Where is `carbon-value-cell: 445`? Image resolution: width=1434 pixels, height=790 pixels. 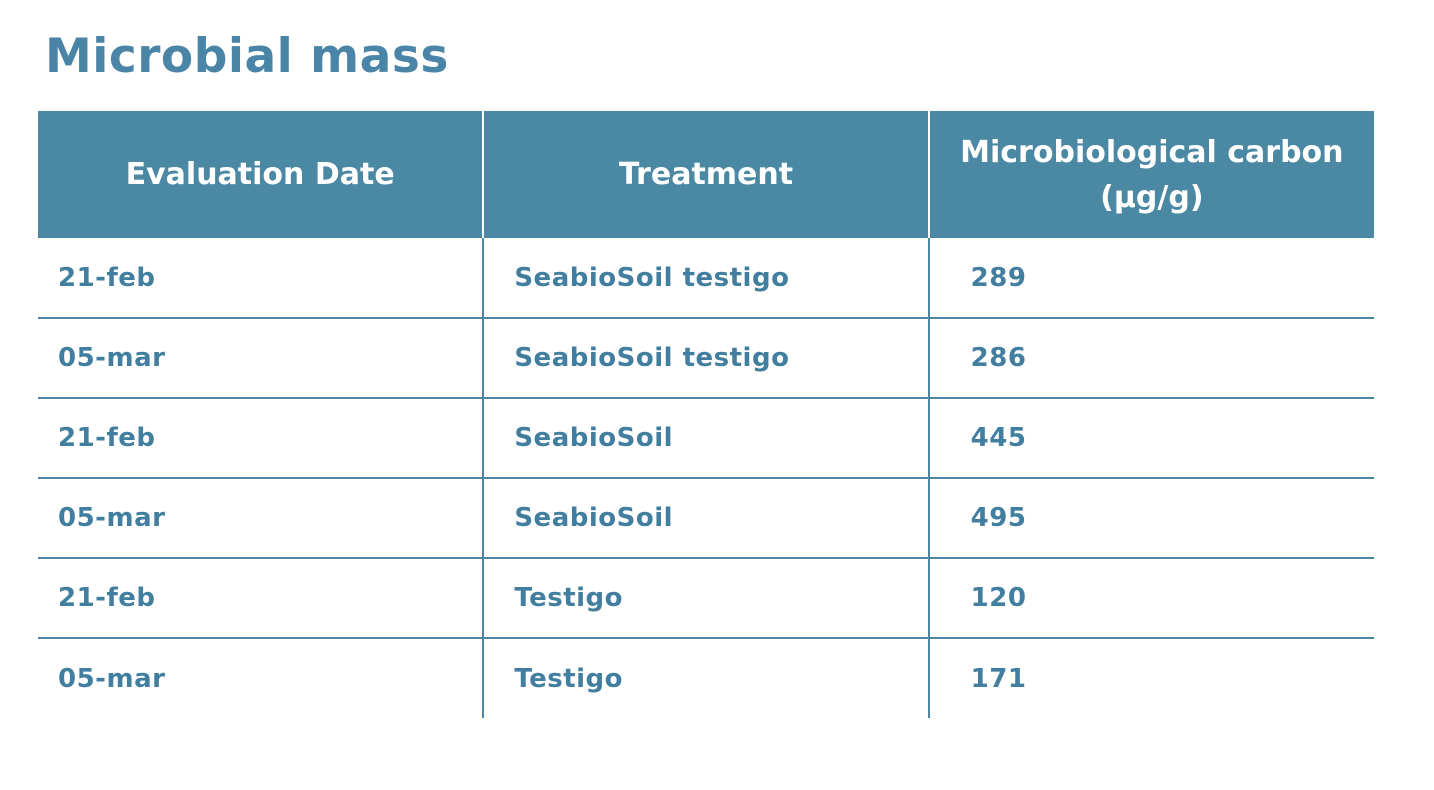 carbon-value-cell: 445 is located at coordinates (1150, 439).